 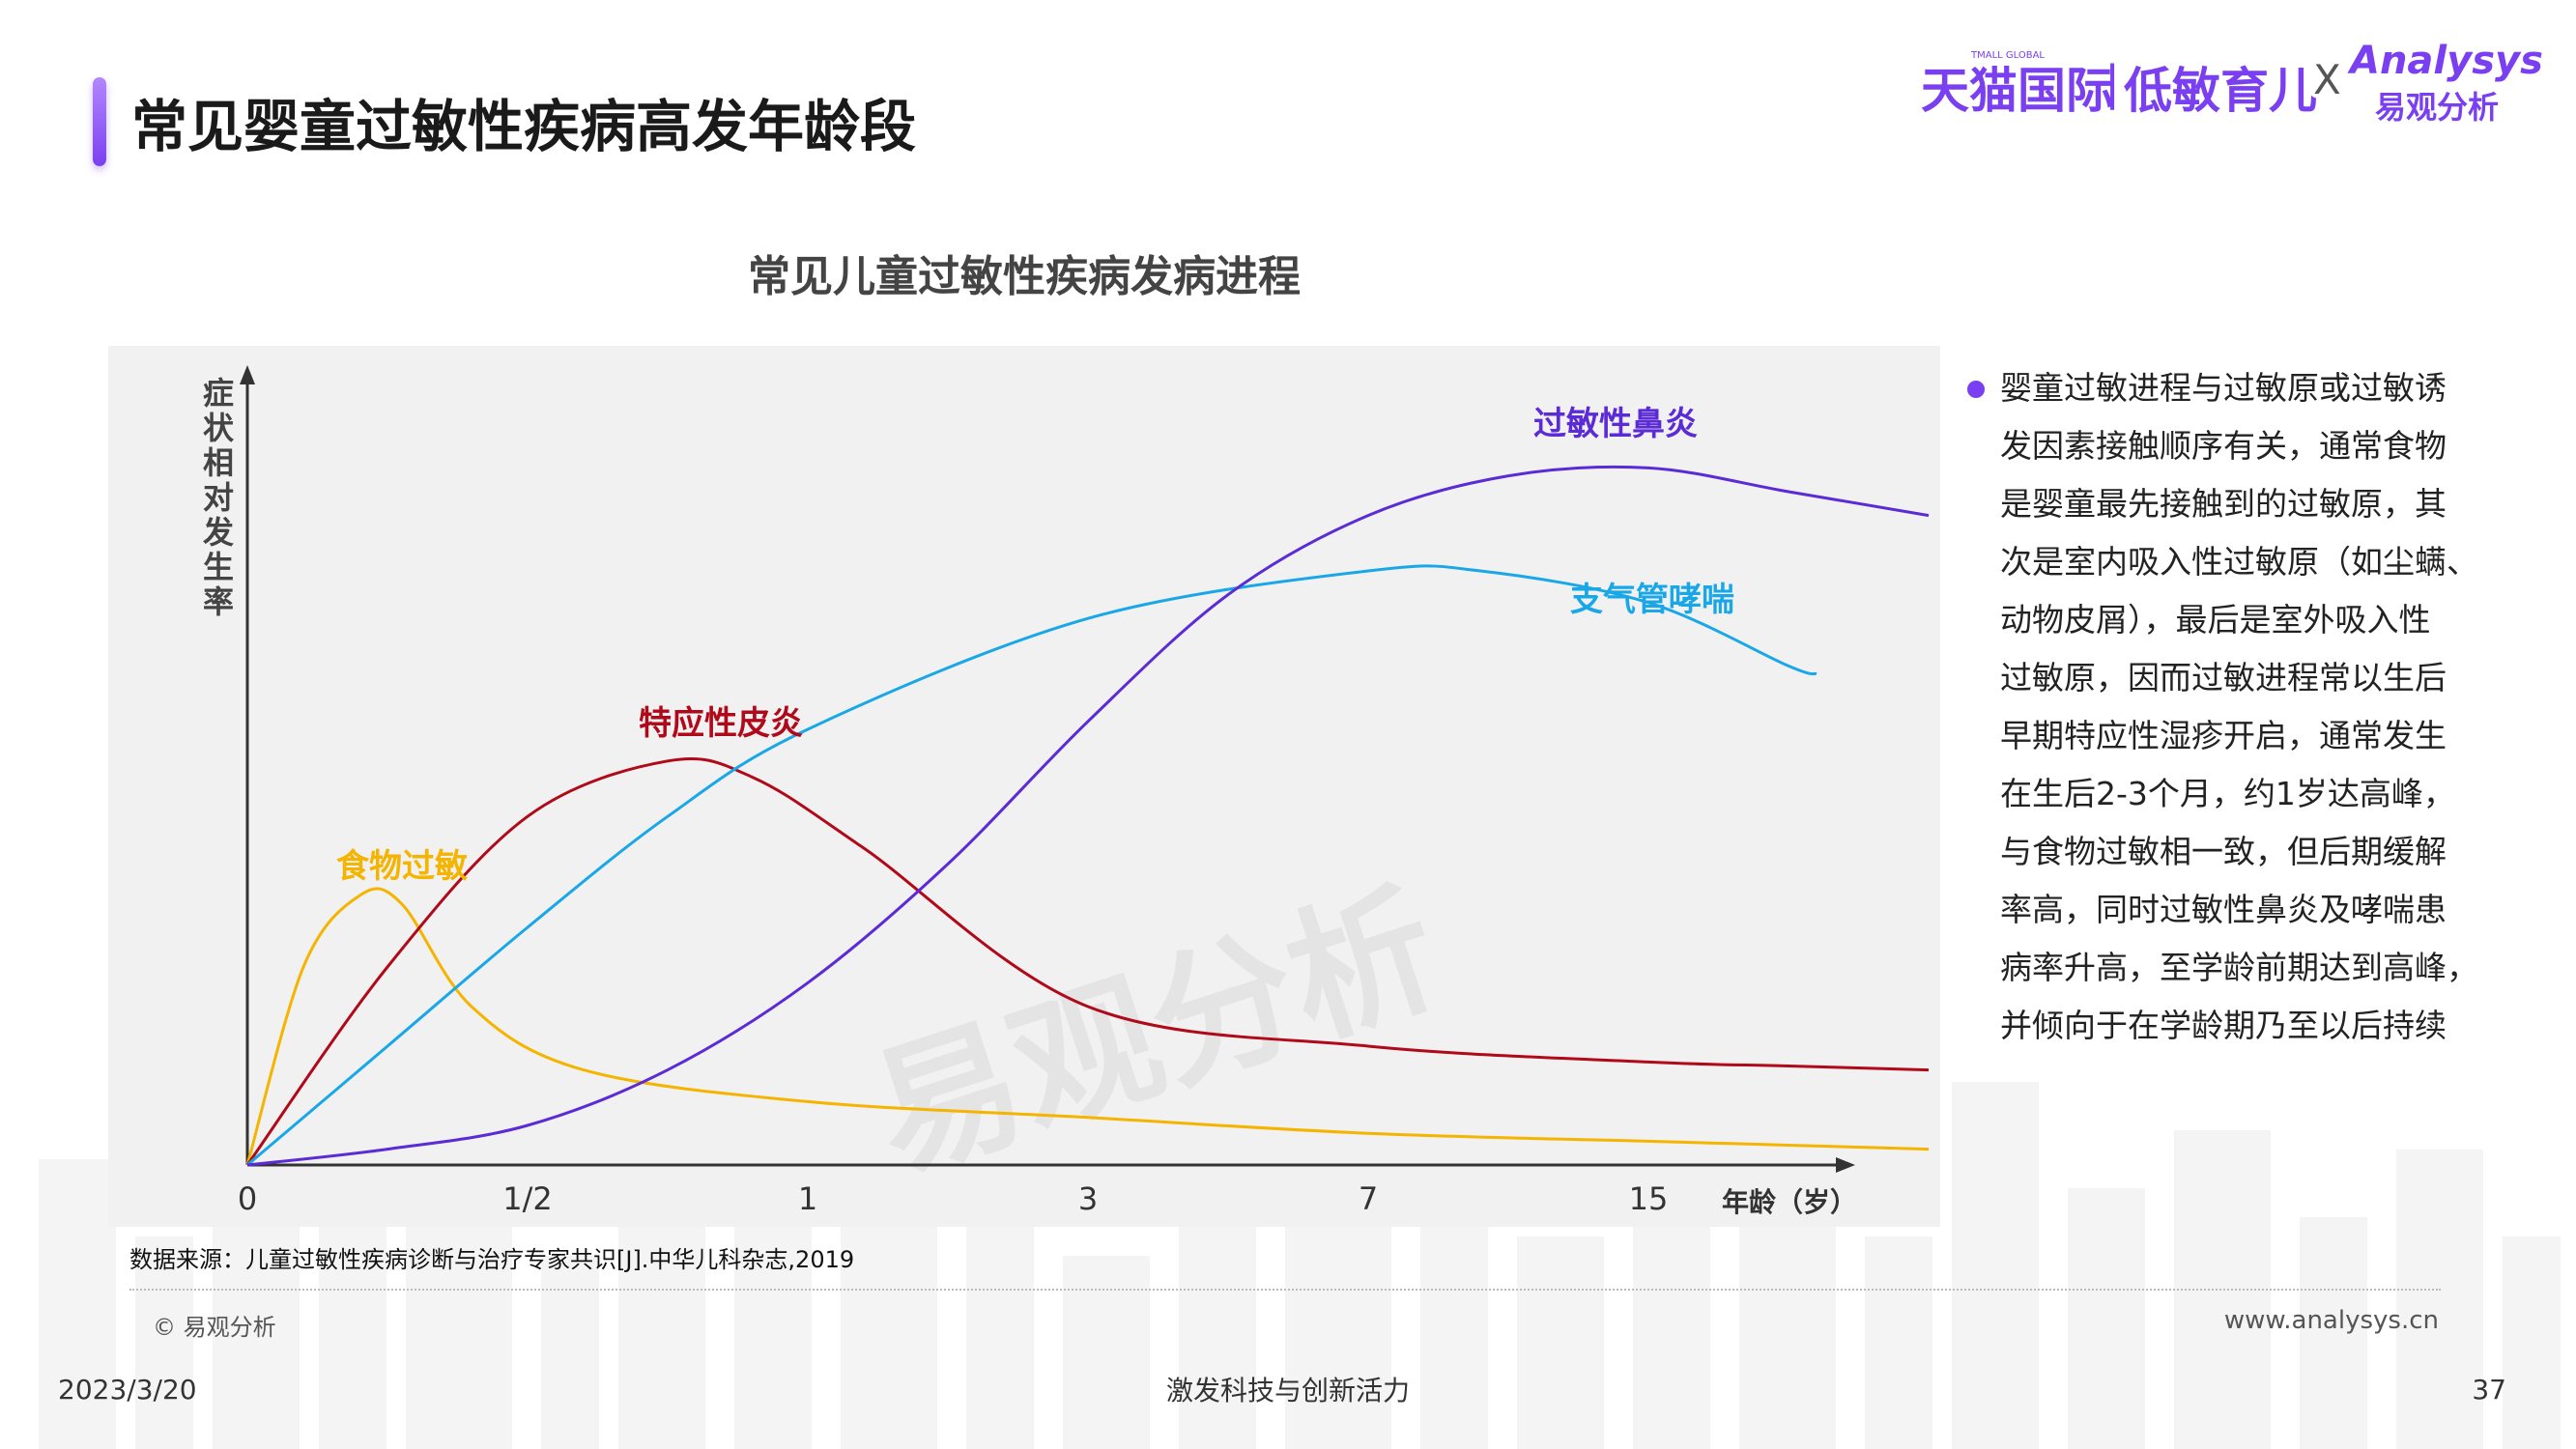 What do you see at coordinates (2331, 1320) in the screenshot?
I see `website-link: www.analysys.cn` at bounding box center [2331, 1320].